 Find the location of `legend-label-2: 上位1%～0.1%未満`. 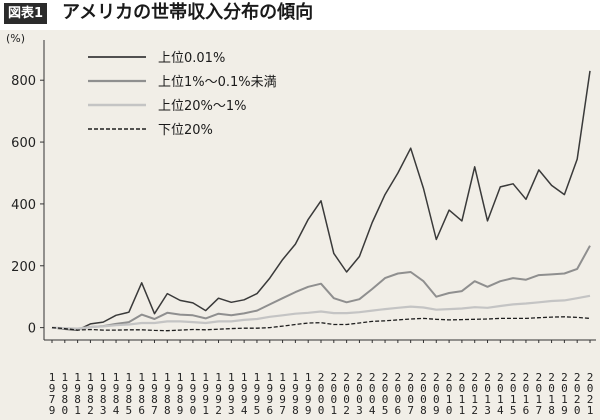

legend-label-2: 上位1%～0.1%未満 is located at coordinates (217, 82).